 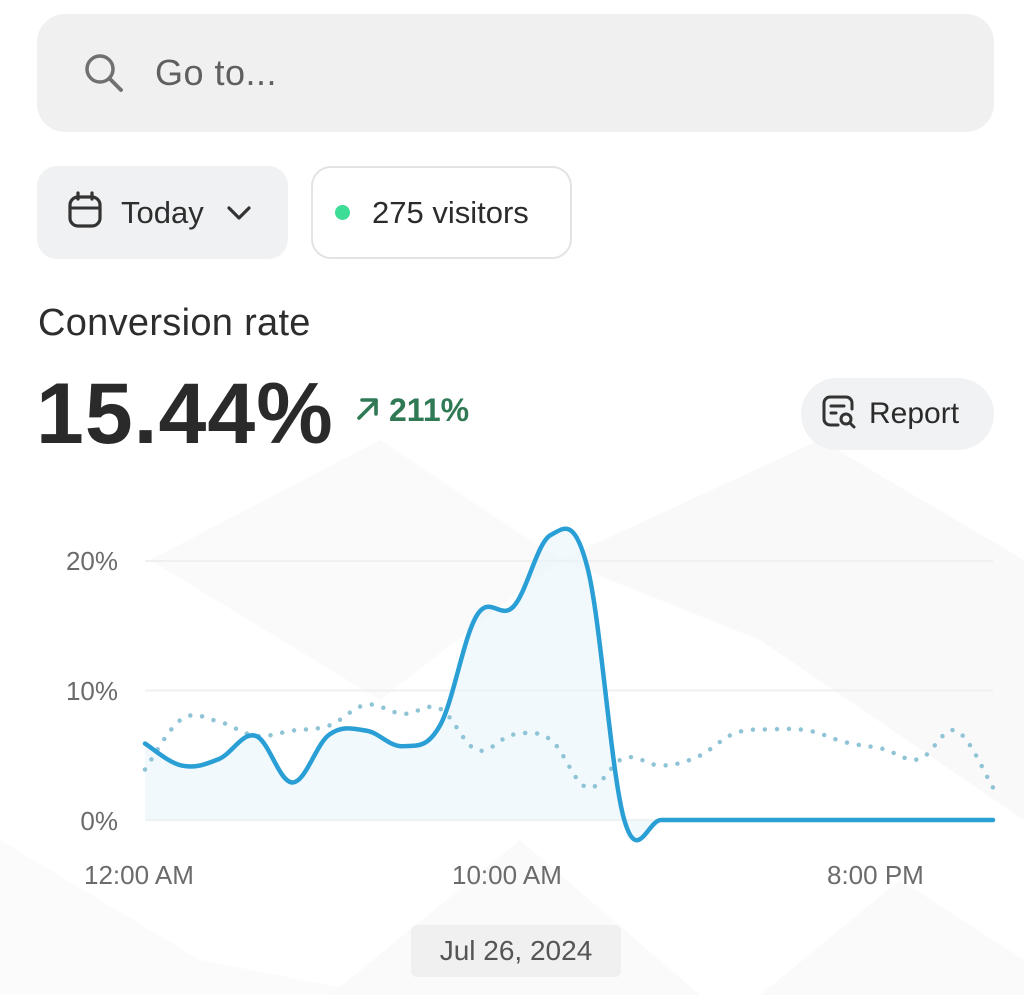 I want to click on live-visitors-badge: 275 visitors, so click(x=441, y=212).